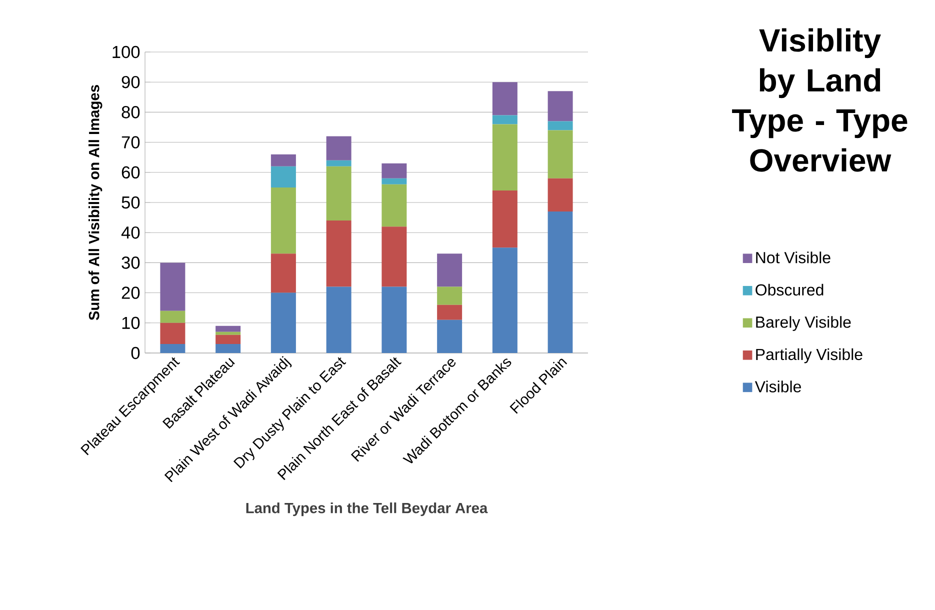 The width and height of the screenshot is (935, 610). Describe the element at coordinates (777, 386) in the screenshot. I see `legend-label: Visible` at that location.